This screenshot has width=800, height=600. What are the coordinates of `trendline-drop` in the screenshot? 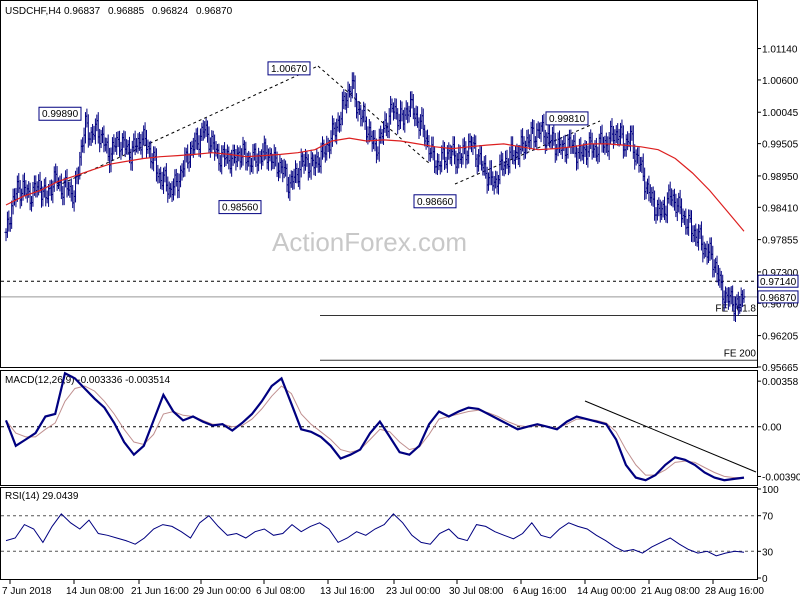 It's located at (374, 115).